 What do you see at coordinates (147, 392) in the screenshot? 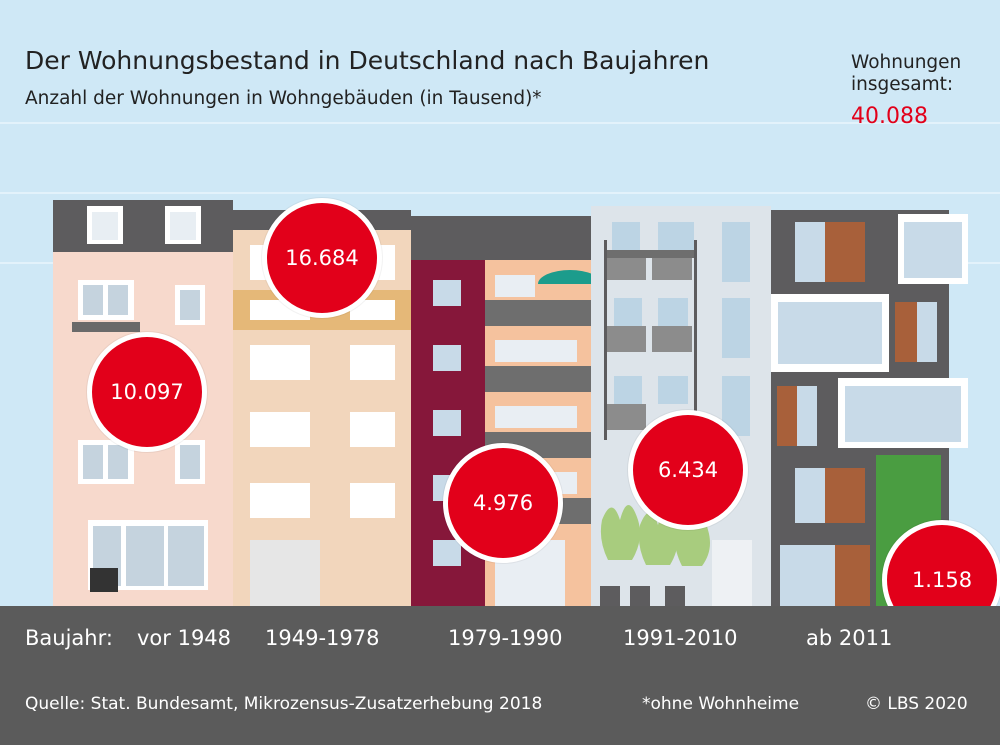
I see `value-bubble-1: 10.097` at bounding box center [147, 392].